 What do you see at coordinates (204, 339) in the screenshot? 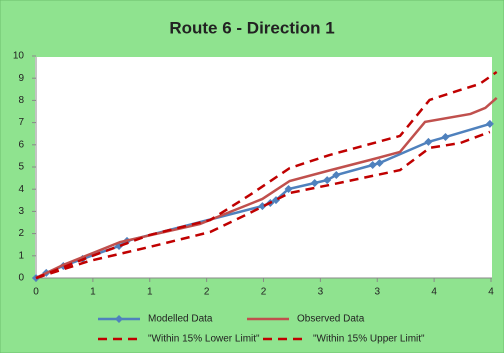
I see `legend-label: "Within 15% Lower Limit"` at bounding box center [204, 339].